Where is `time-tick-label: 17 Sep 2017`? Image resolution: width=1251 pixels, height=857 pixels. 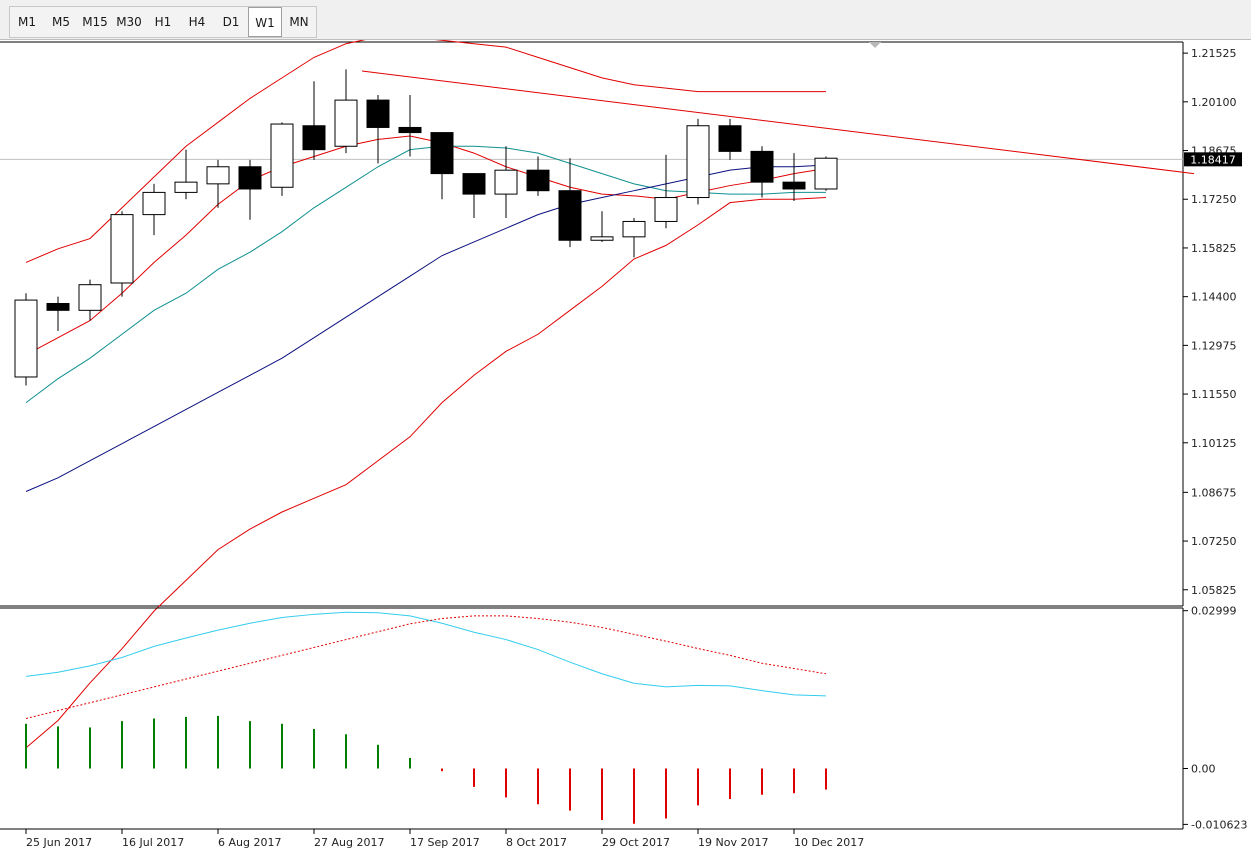
time-tick-label: 17 Sep 2017 is located at coordinates (445, 842).